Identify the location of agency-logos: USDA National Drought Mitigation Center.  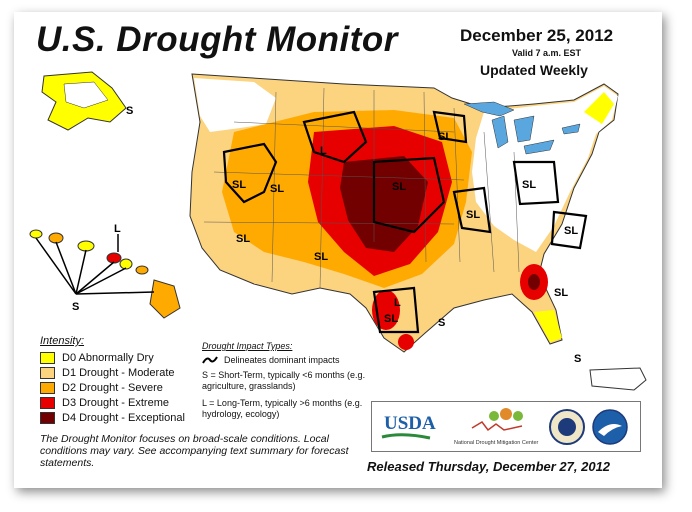
(506, 426).